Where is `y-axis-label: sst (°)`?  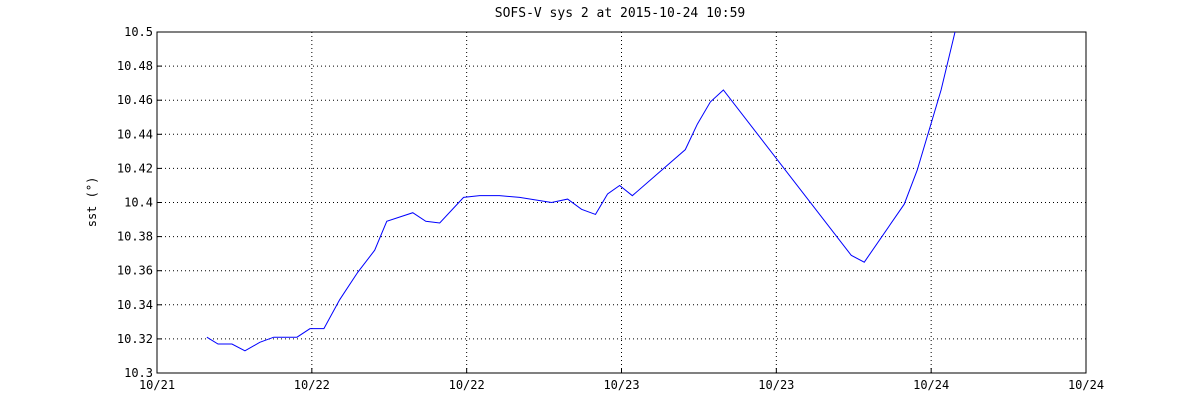
y-axis-label: sst (°) is located at coordinates (92, 202).